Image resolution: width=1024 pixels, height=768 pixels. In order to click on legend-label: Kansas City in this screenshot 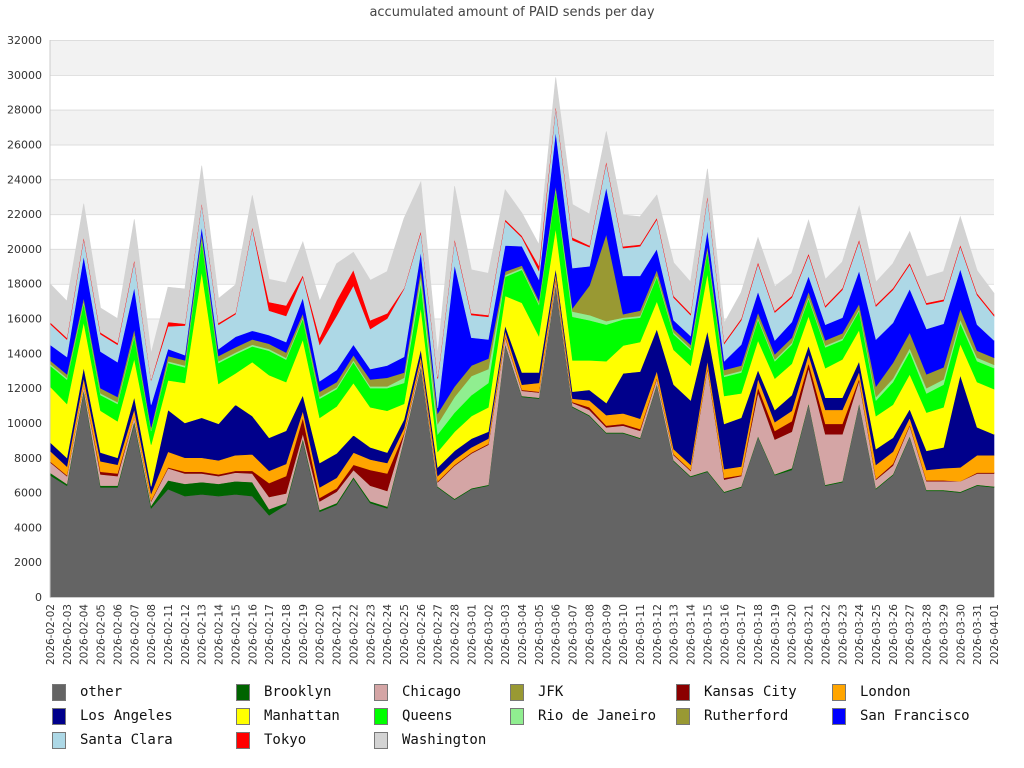, I will do `click(750, 692)`.